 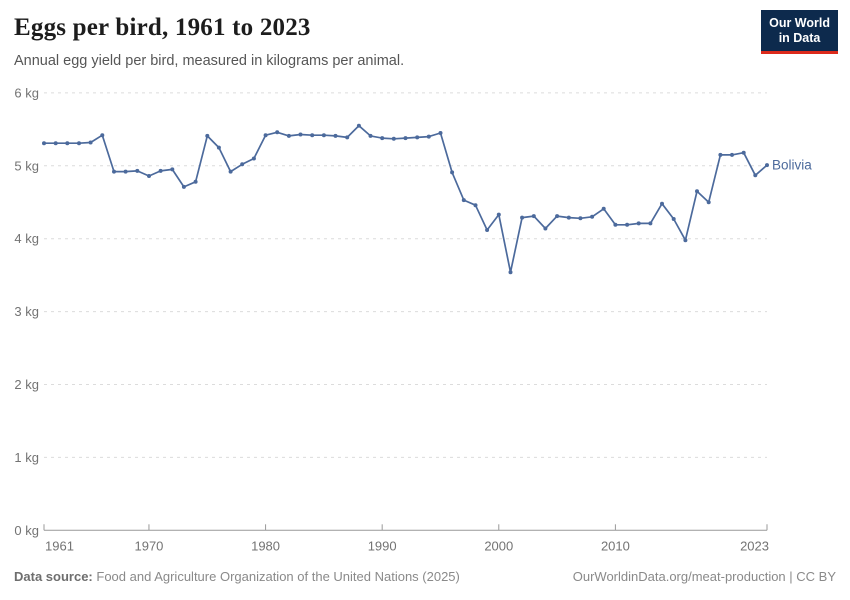 What do you see at coordinates (799, 23) in the screenshot?
I see `owid-logo-line1: Our World` at bounding box center [799, 23].